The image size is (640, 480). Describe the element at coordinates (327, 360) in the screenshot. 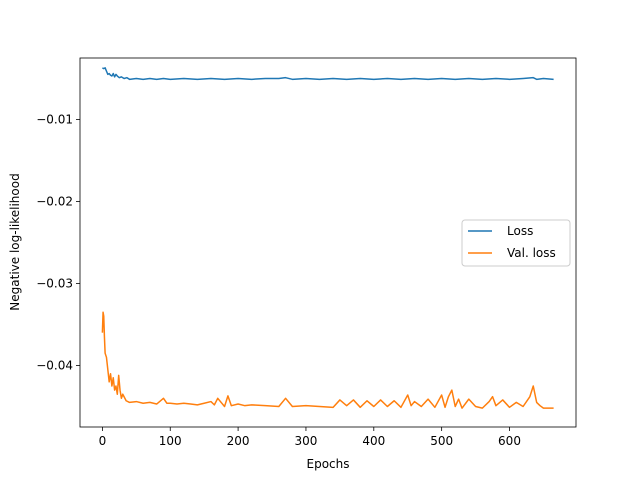

I see `series-line-val-loss` at that location.